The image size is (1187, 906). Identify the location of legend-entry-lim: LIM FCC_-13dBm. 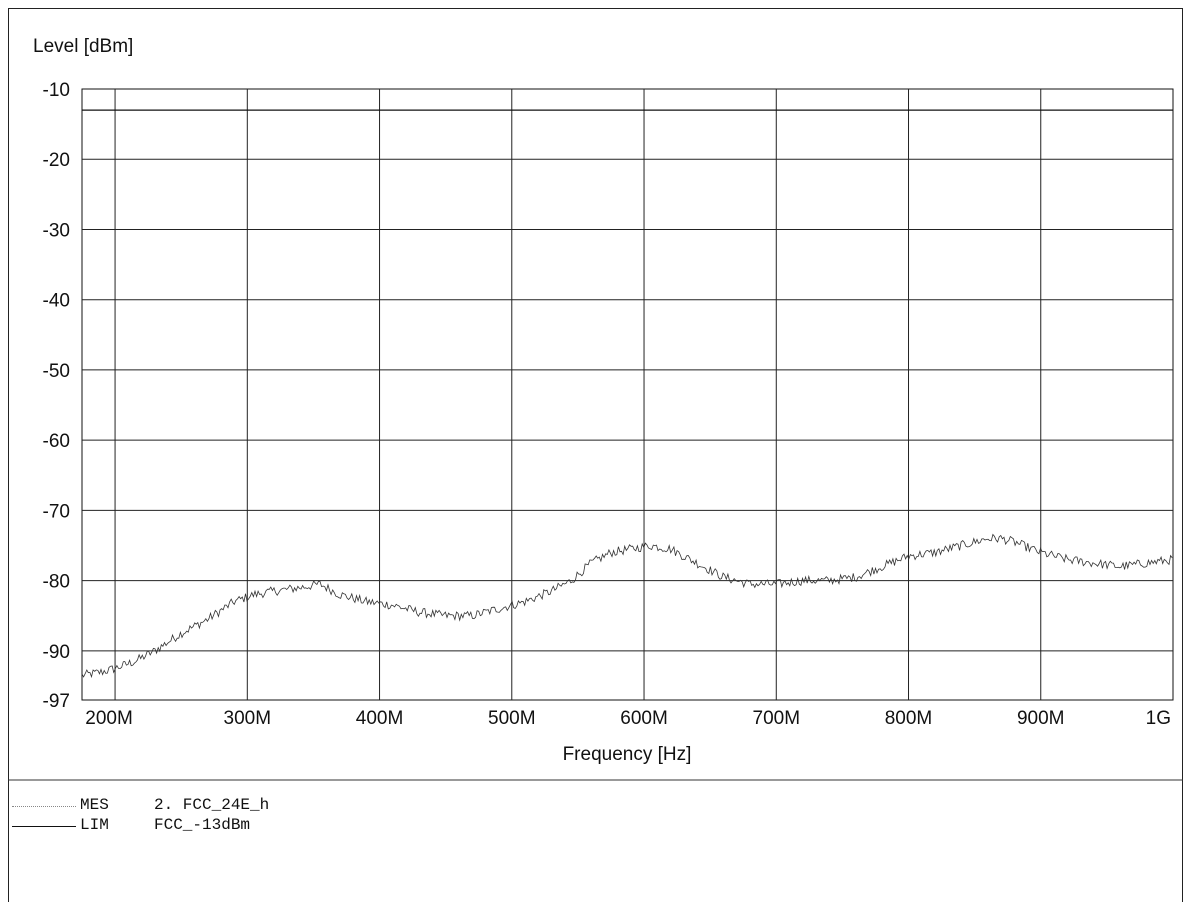
(308, 826).